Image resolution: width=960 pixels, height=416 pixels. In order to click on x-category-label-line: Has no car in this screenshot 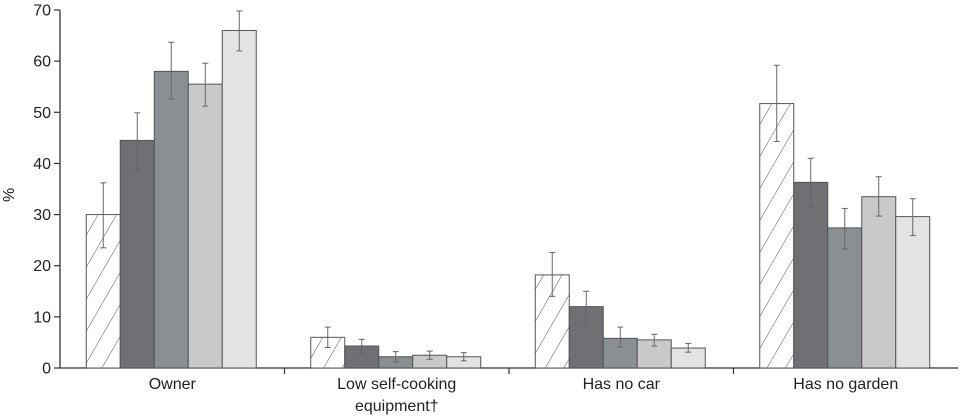, I will do `click(622, 384)`.